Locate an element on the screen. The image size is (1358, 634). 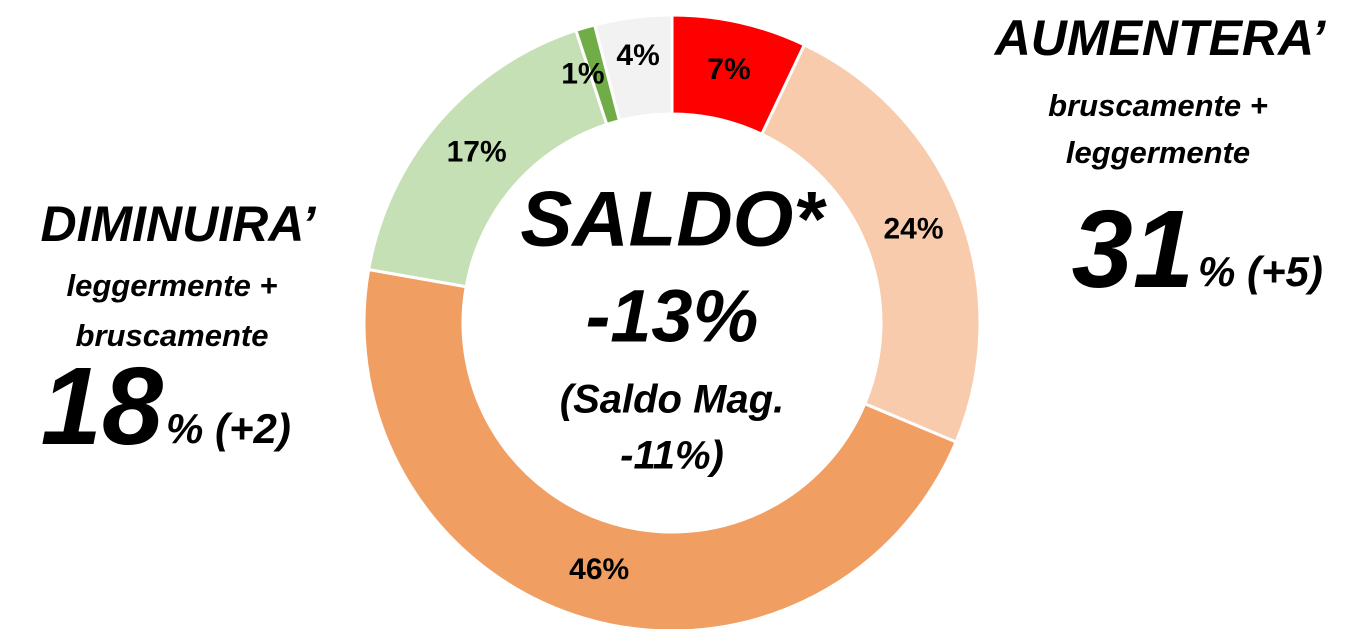
slice-label: 46% is located at coordinates (599, 569).